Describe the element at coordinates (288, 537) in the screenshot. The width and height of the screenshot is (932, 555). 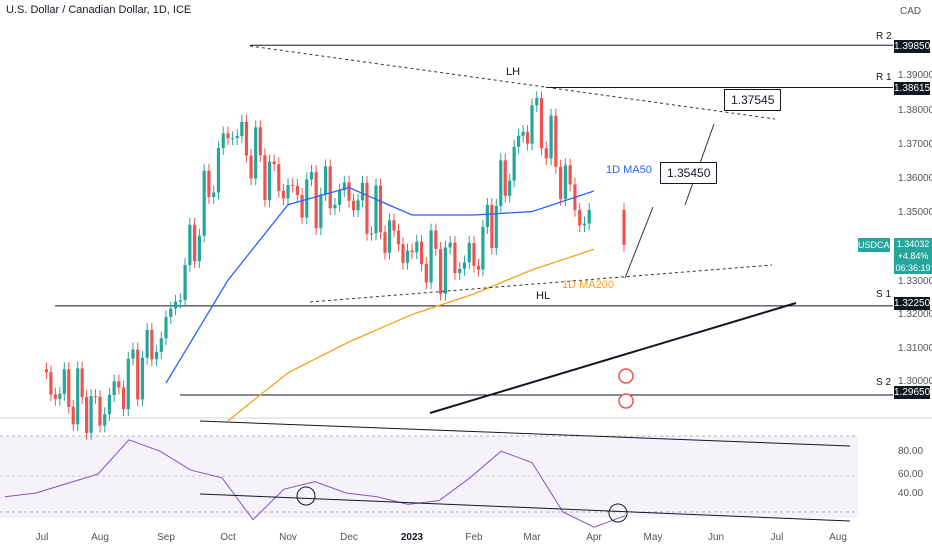
I see `x-tick: Nov` at that location.